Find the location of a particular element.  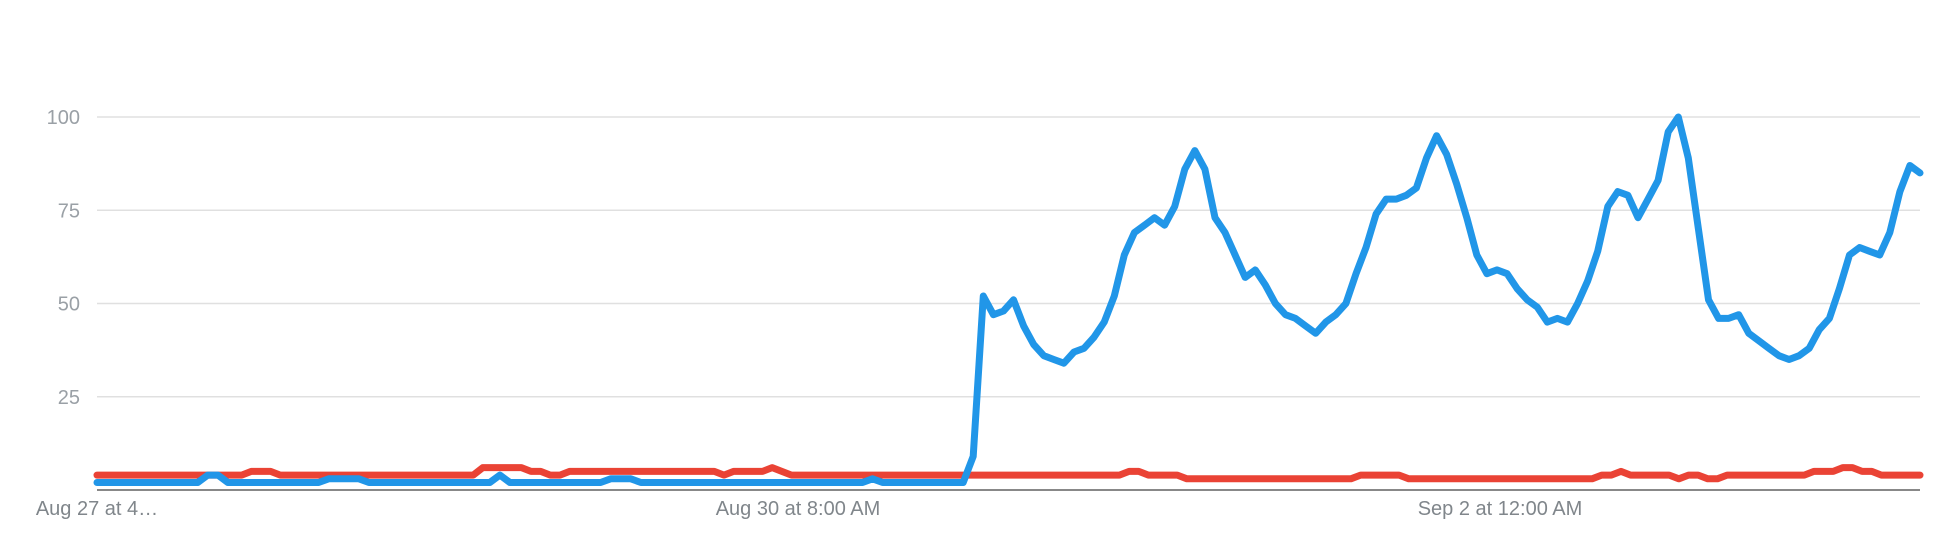

y-tick-label: 25 is located at coordinates (69, 398).